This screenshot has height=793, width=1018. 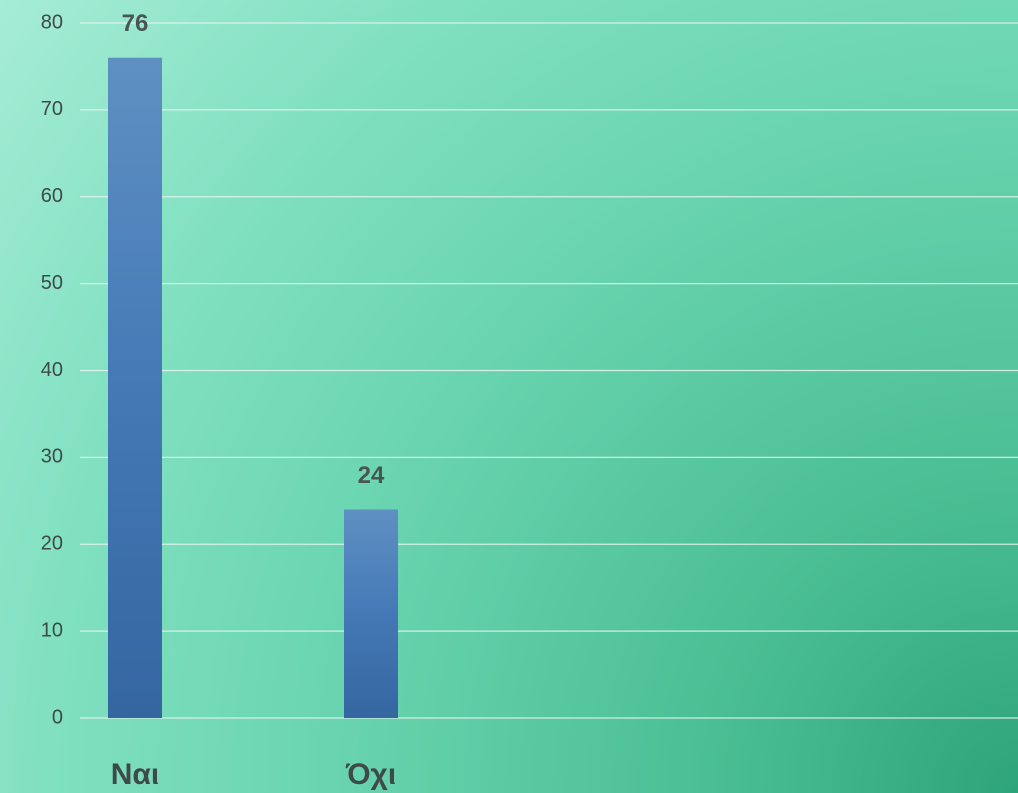 What do you see at coordinates (57, 717) in the screenshot?
I see `y-tick-label: 0` at bounding box center [57, 717].